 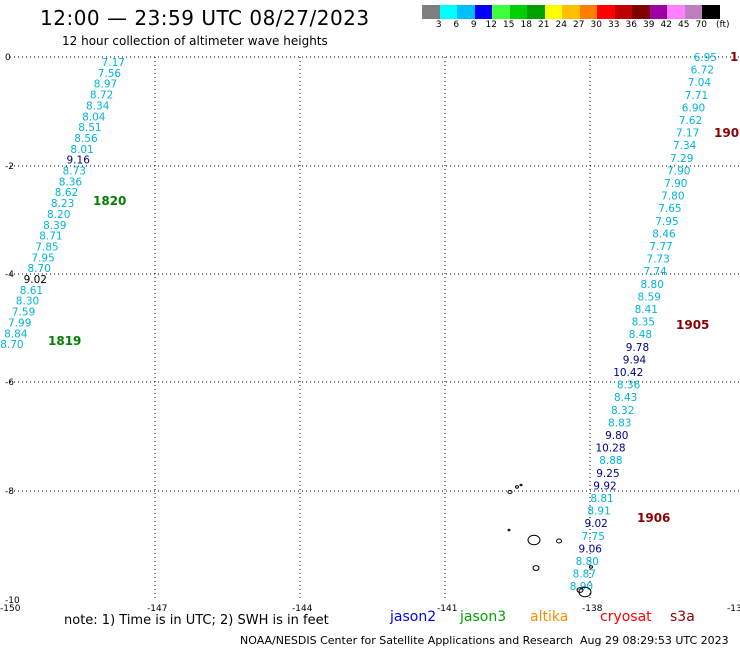 I want to click on swh-value: 7.34, so click(x=685, y=146).